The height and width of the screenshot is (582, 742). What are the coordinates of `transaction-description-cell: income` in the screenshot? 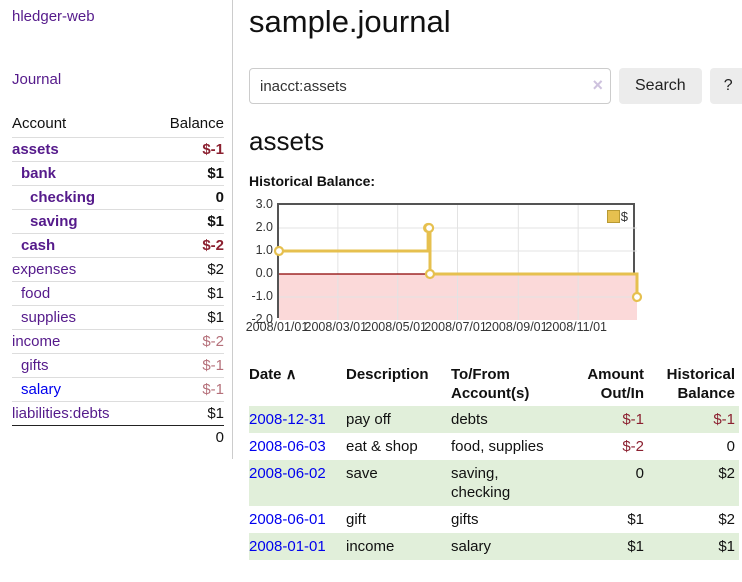 It's located at (370, 546).